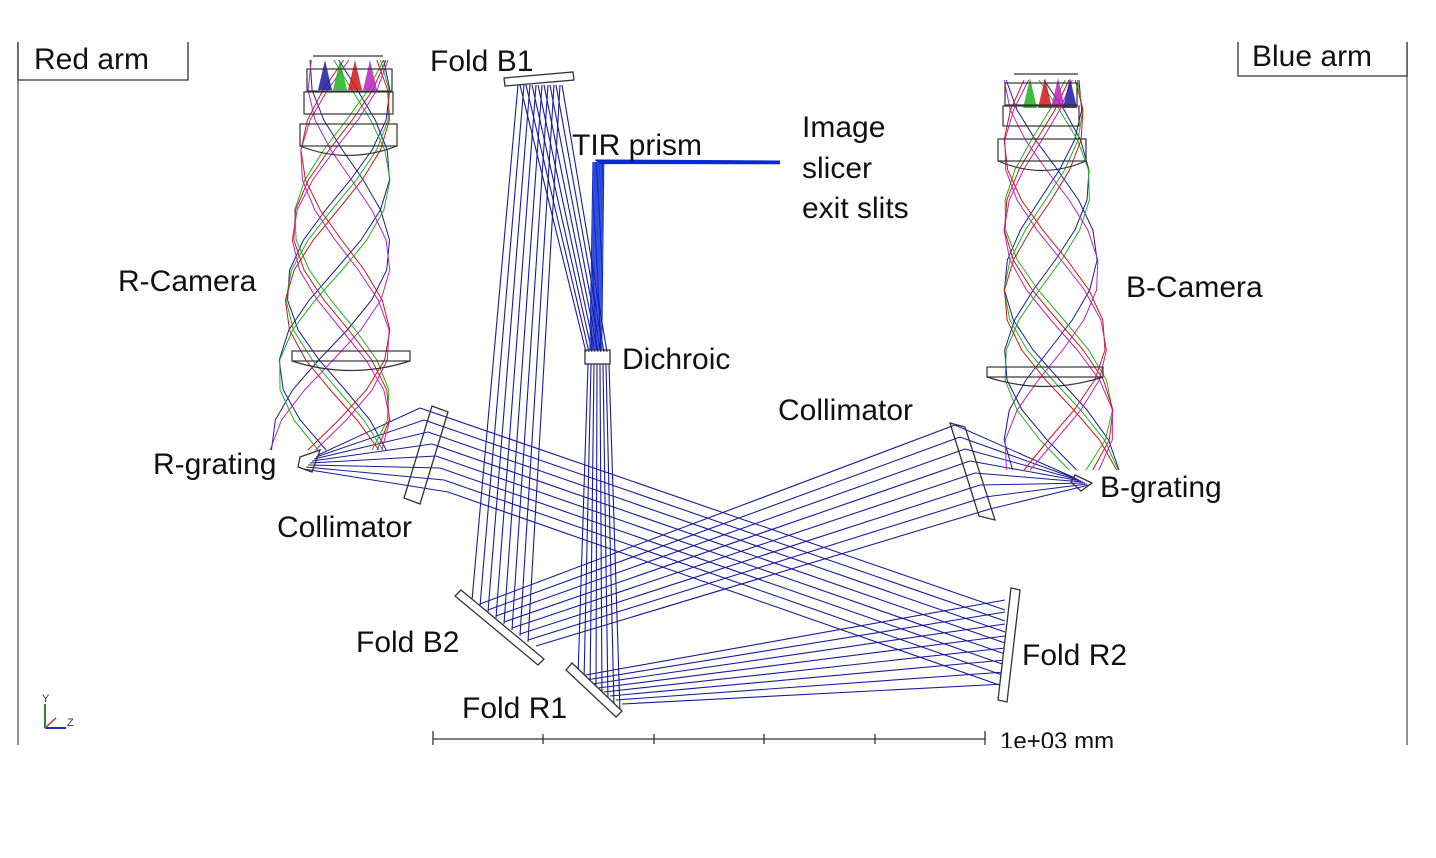  Describe the element at coordinates (1074, 655) in the screenshot. I see `fold-r2-label: Fold R2` at that location.